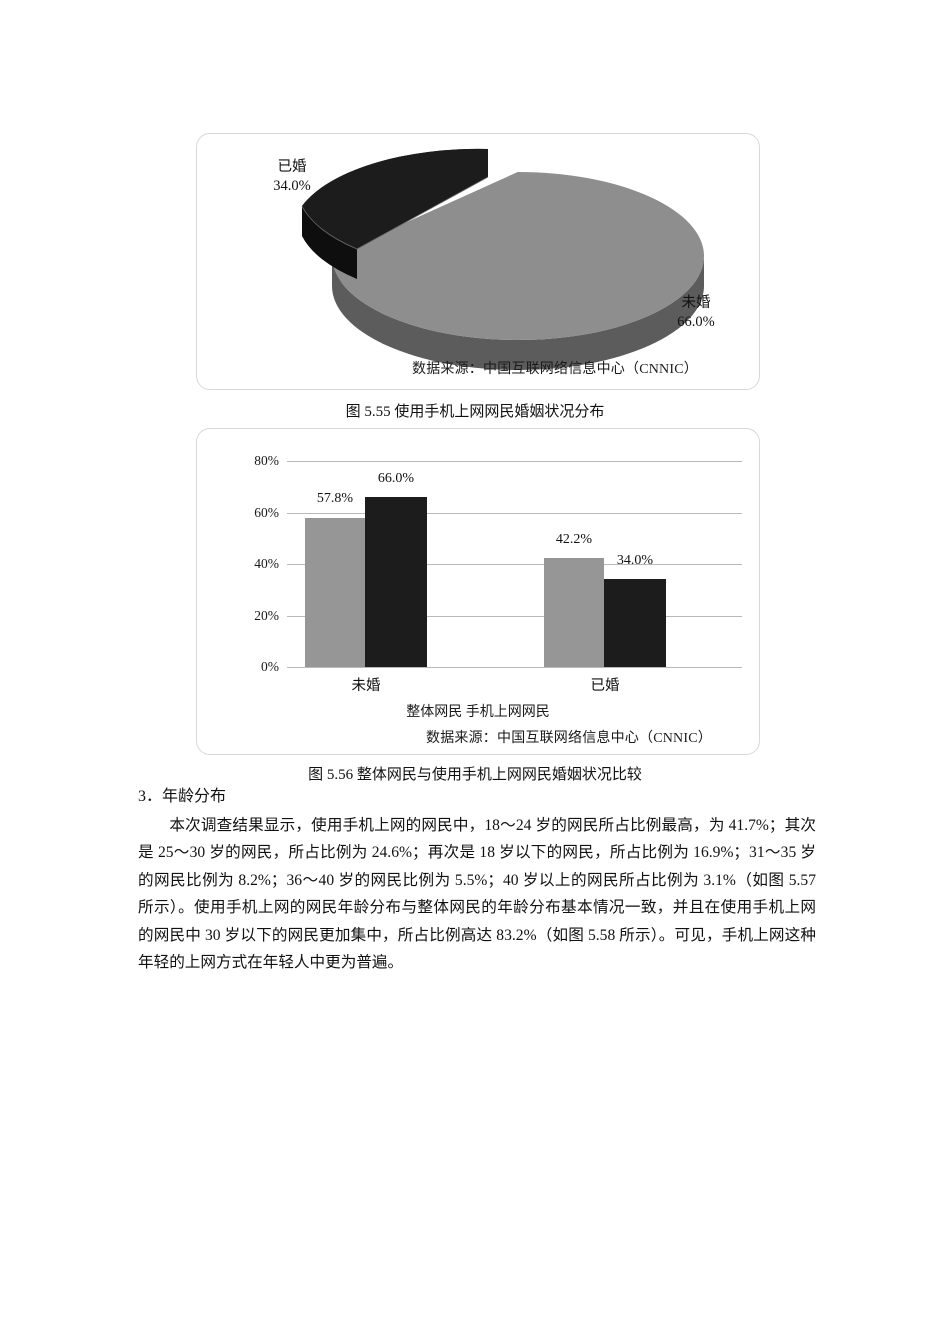 This screenshot has width=950, height=1344. I want to click on pie-chart-graphic, so click(502, 259).